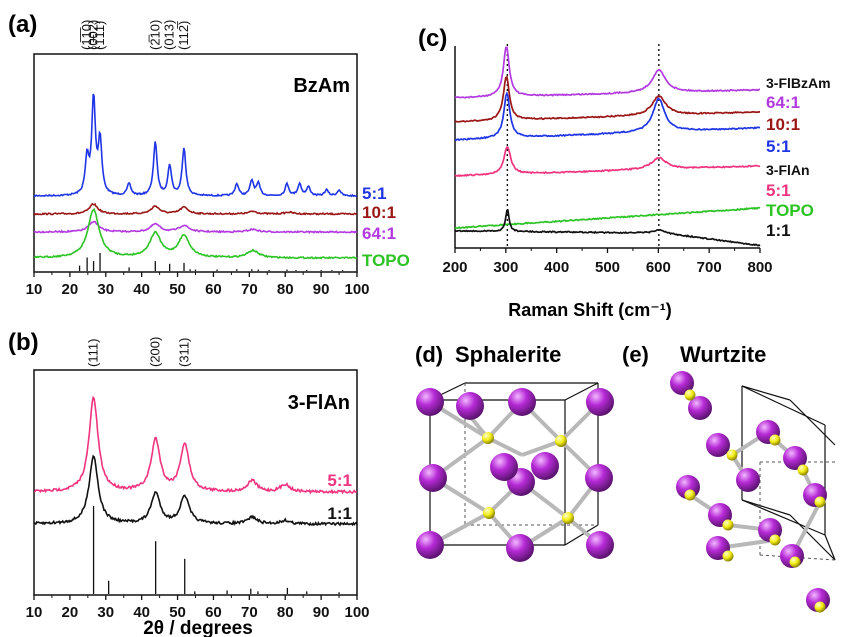  What do you see at coordinates (709, 267) in the screenshot?
I see `x-tick-label: 700` at bounding box center [709, 267].